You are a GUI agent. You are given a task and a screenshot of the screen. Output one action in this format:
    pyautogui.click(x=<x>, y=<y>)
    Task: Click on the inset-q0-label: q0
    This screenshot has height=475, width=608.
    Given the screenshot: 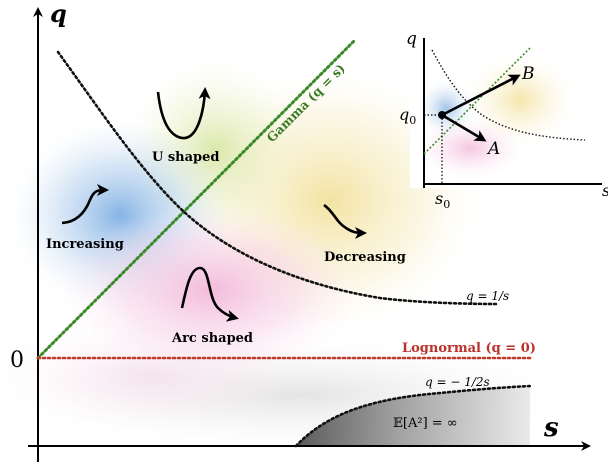 What is the action you would take?
    pyautogui.click(x=407, y=116)
    